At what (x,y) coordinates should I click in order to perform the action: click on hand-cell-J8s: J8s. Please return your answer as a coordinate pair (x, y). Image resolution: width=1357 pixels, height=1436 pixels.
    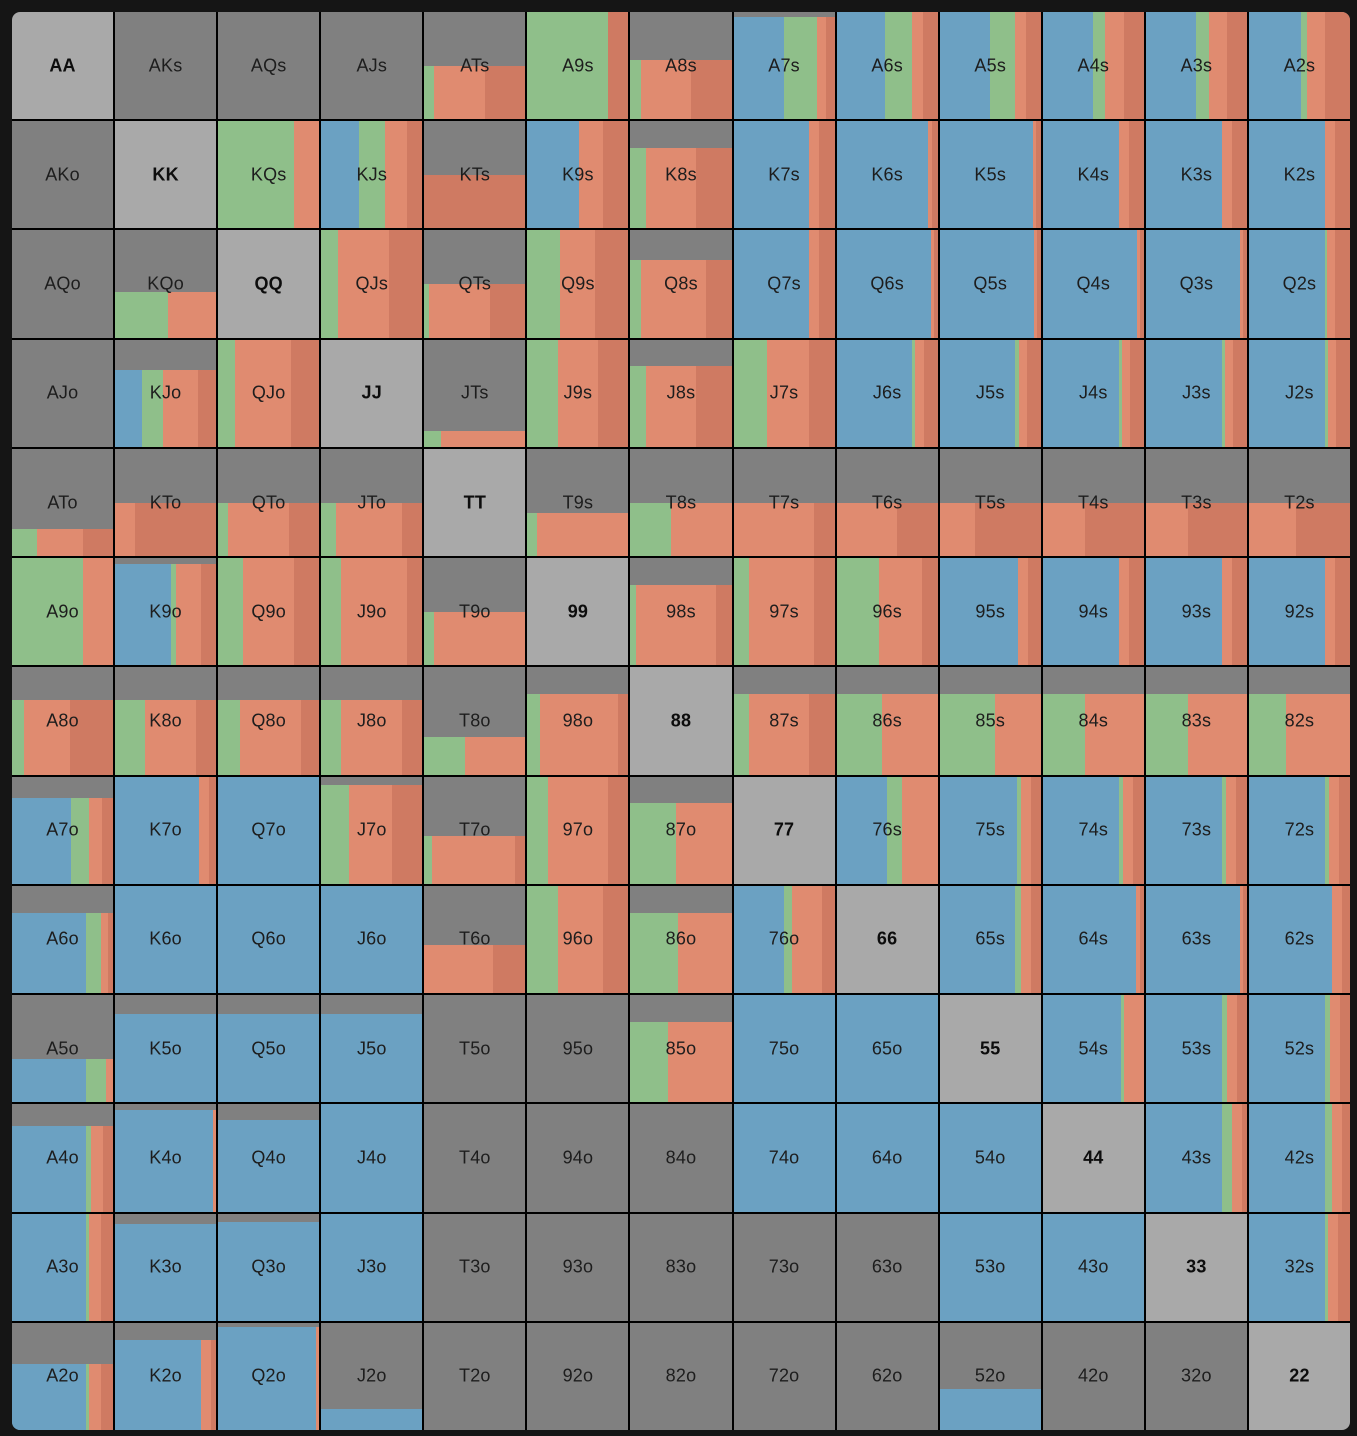
    Looking at the image, I should click on (681, 393).